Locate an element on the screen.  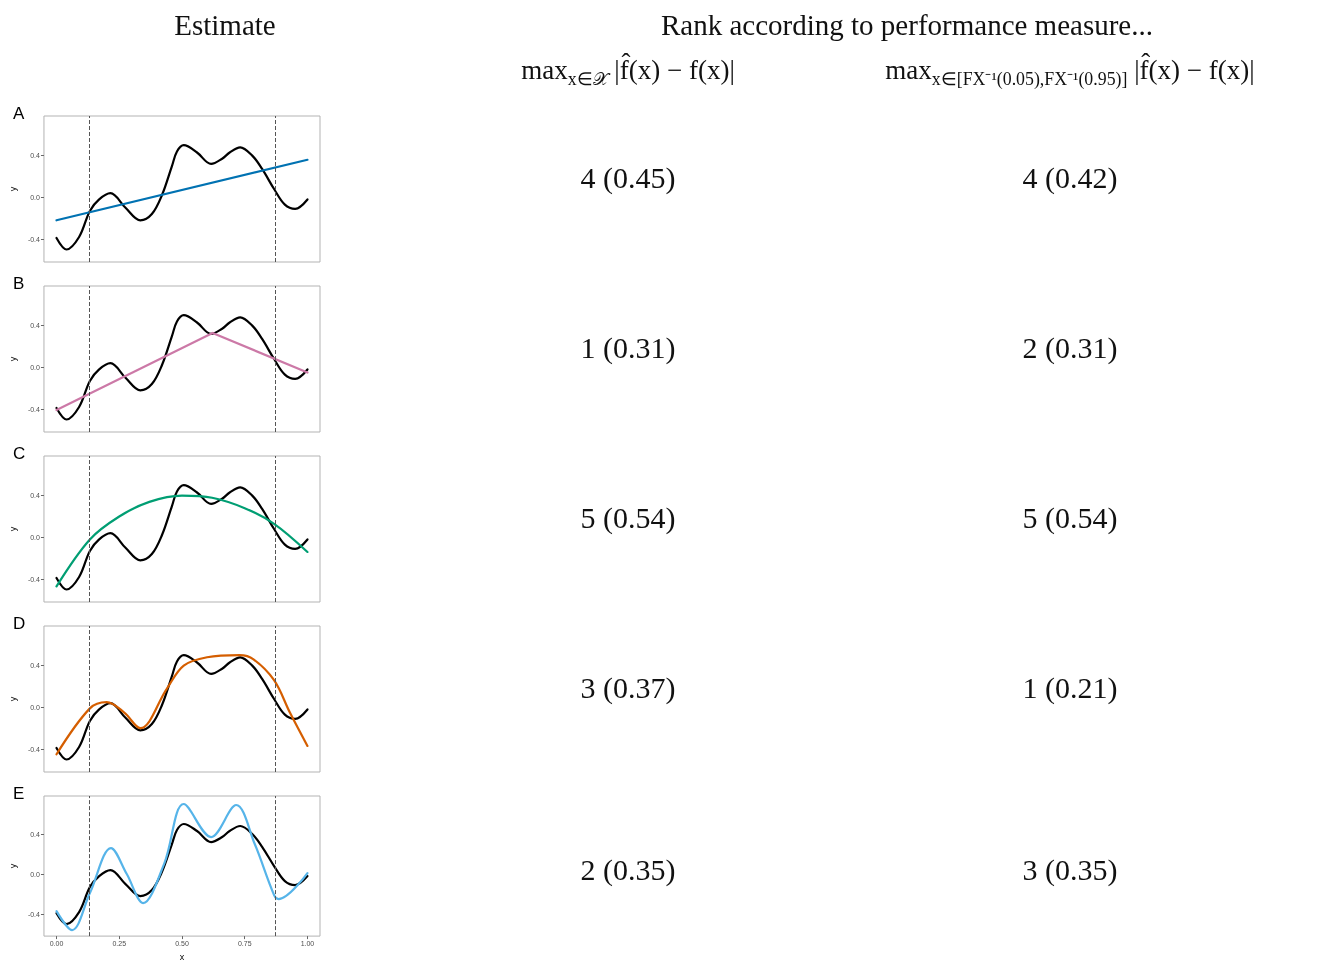
text: 4 (0.42) is located at coordinates (1070, 178).